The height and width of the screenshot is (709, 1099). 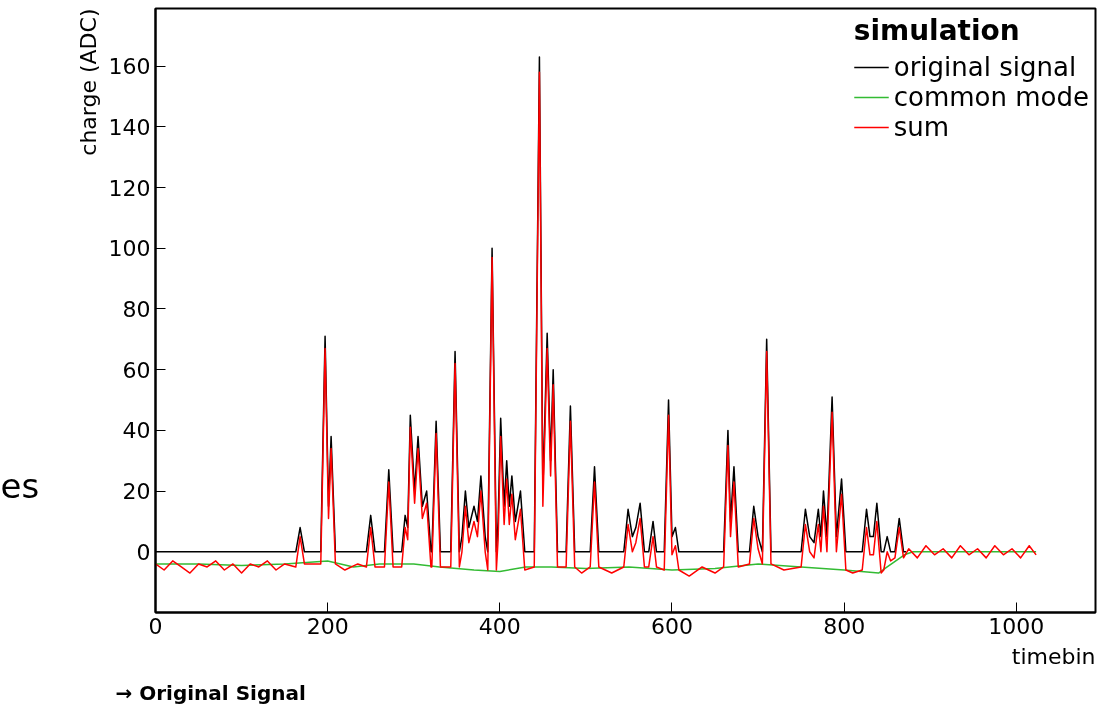 I want to click on y-tick-label: 120, so click(x=129, y=188).